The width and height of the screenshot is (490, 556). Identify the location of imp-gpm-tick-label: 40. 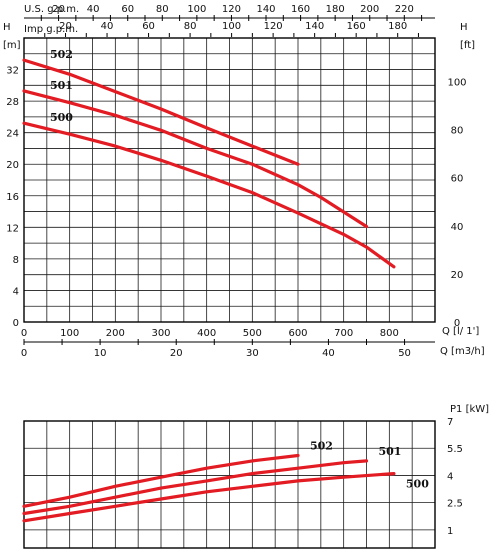
(107, 26).